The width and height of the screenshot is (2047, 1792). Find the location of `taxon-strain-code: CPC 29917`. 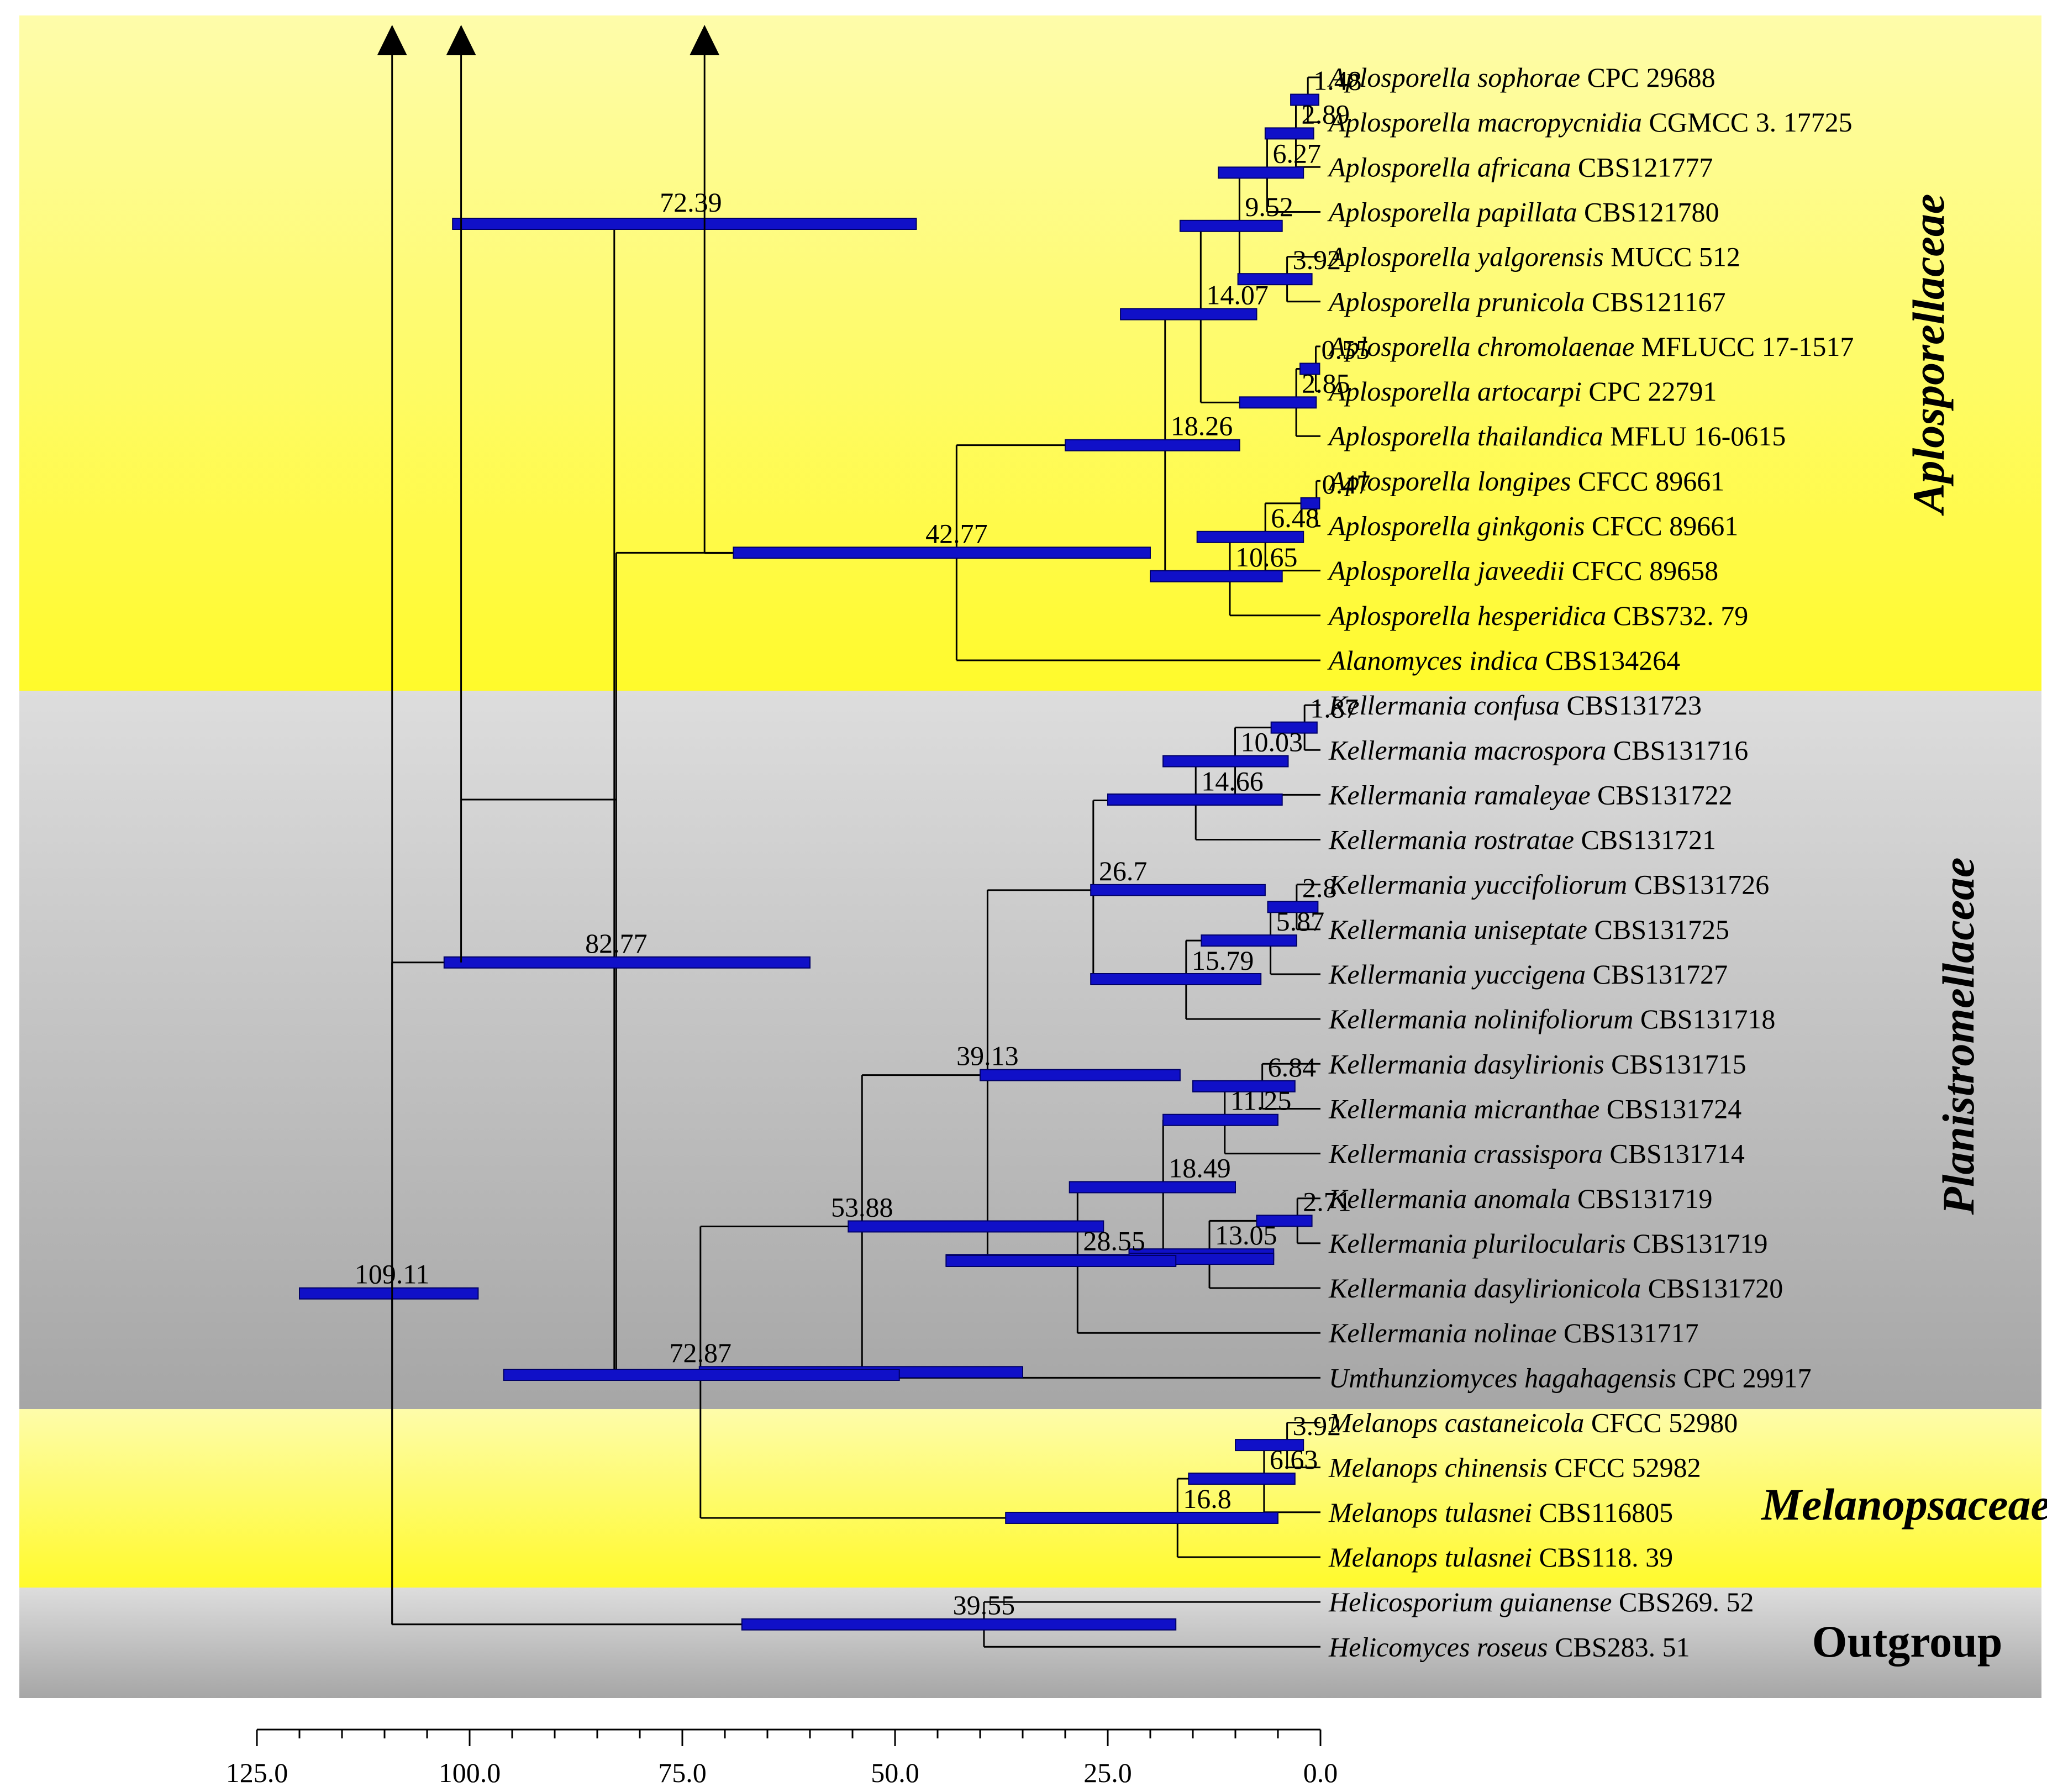

taxon-strain-code: CPC 29917 is located at coordinates (1744, 1377).